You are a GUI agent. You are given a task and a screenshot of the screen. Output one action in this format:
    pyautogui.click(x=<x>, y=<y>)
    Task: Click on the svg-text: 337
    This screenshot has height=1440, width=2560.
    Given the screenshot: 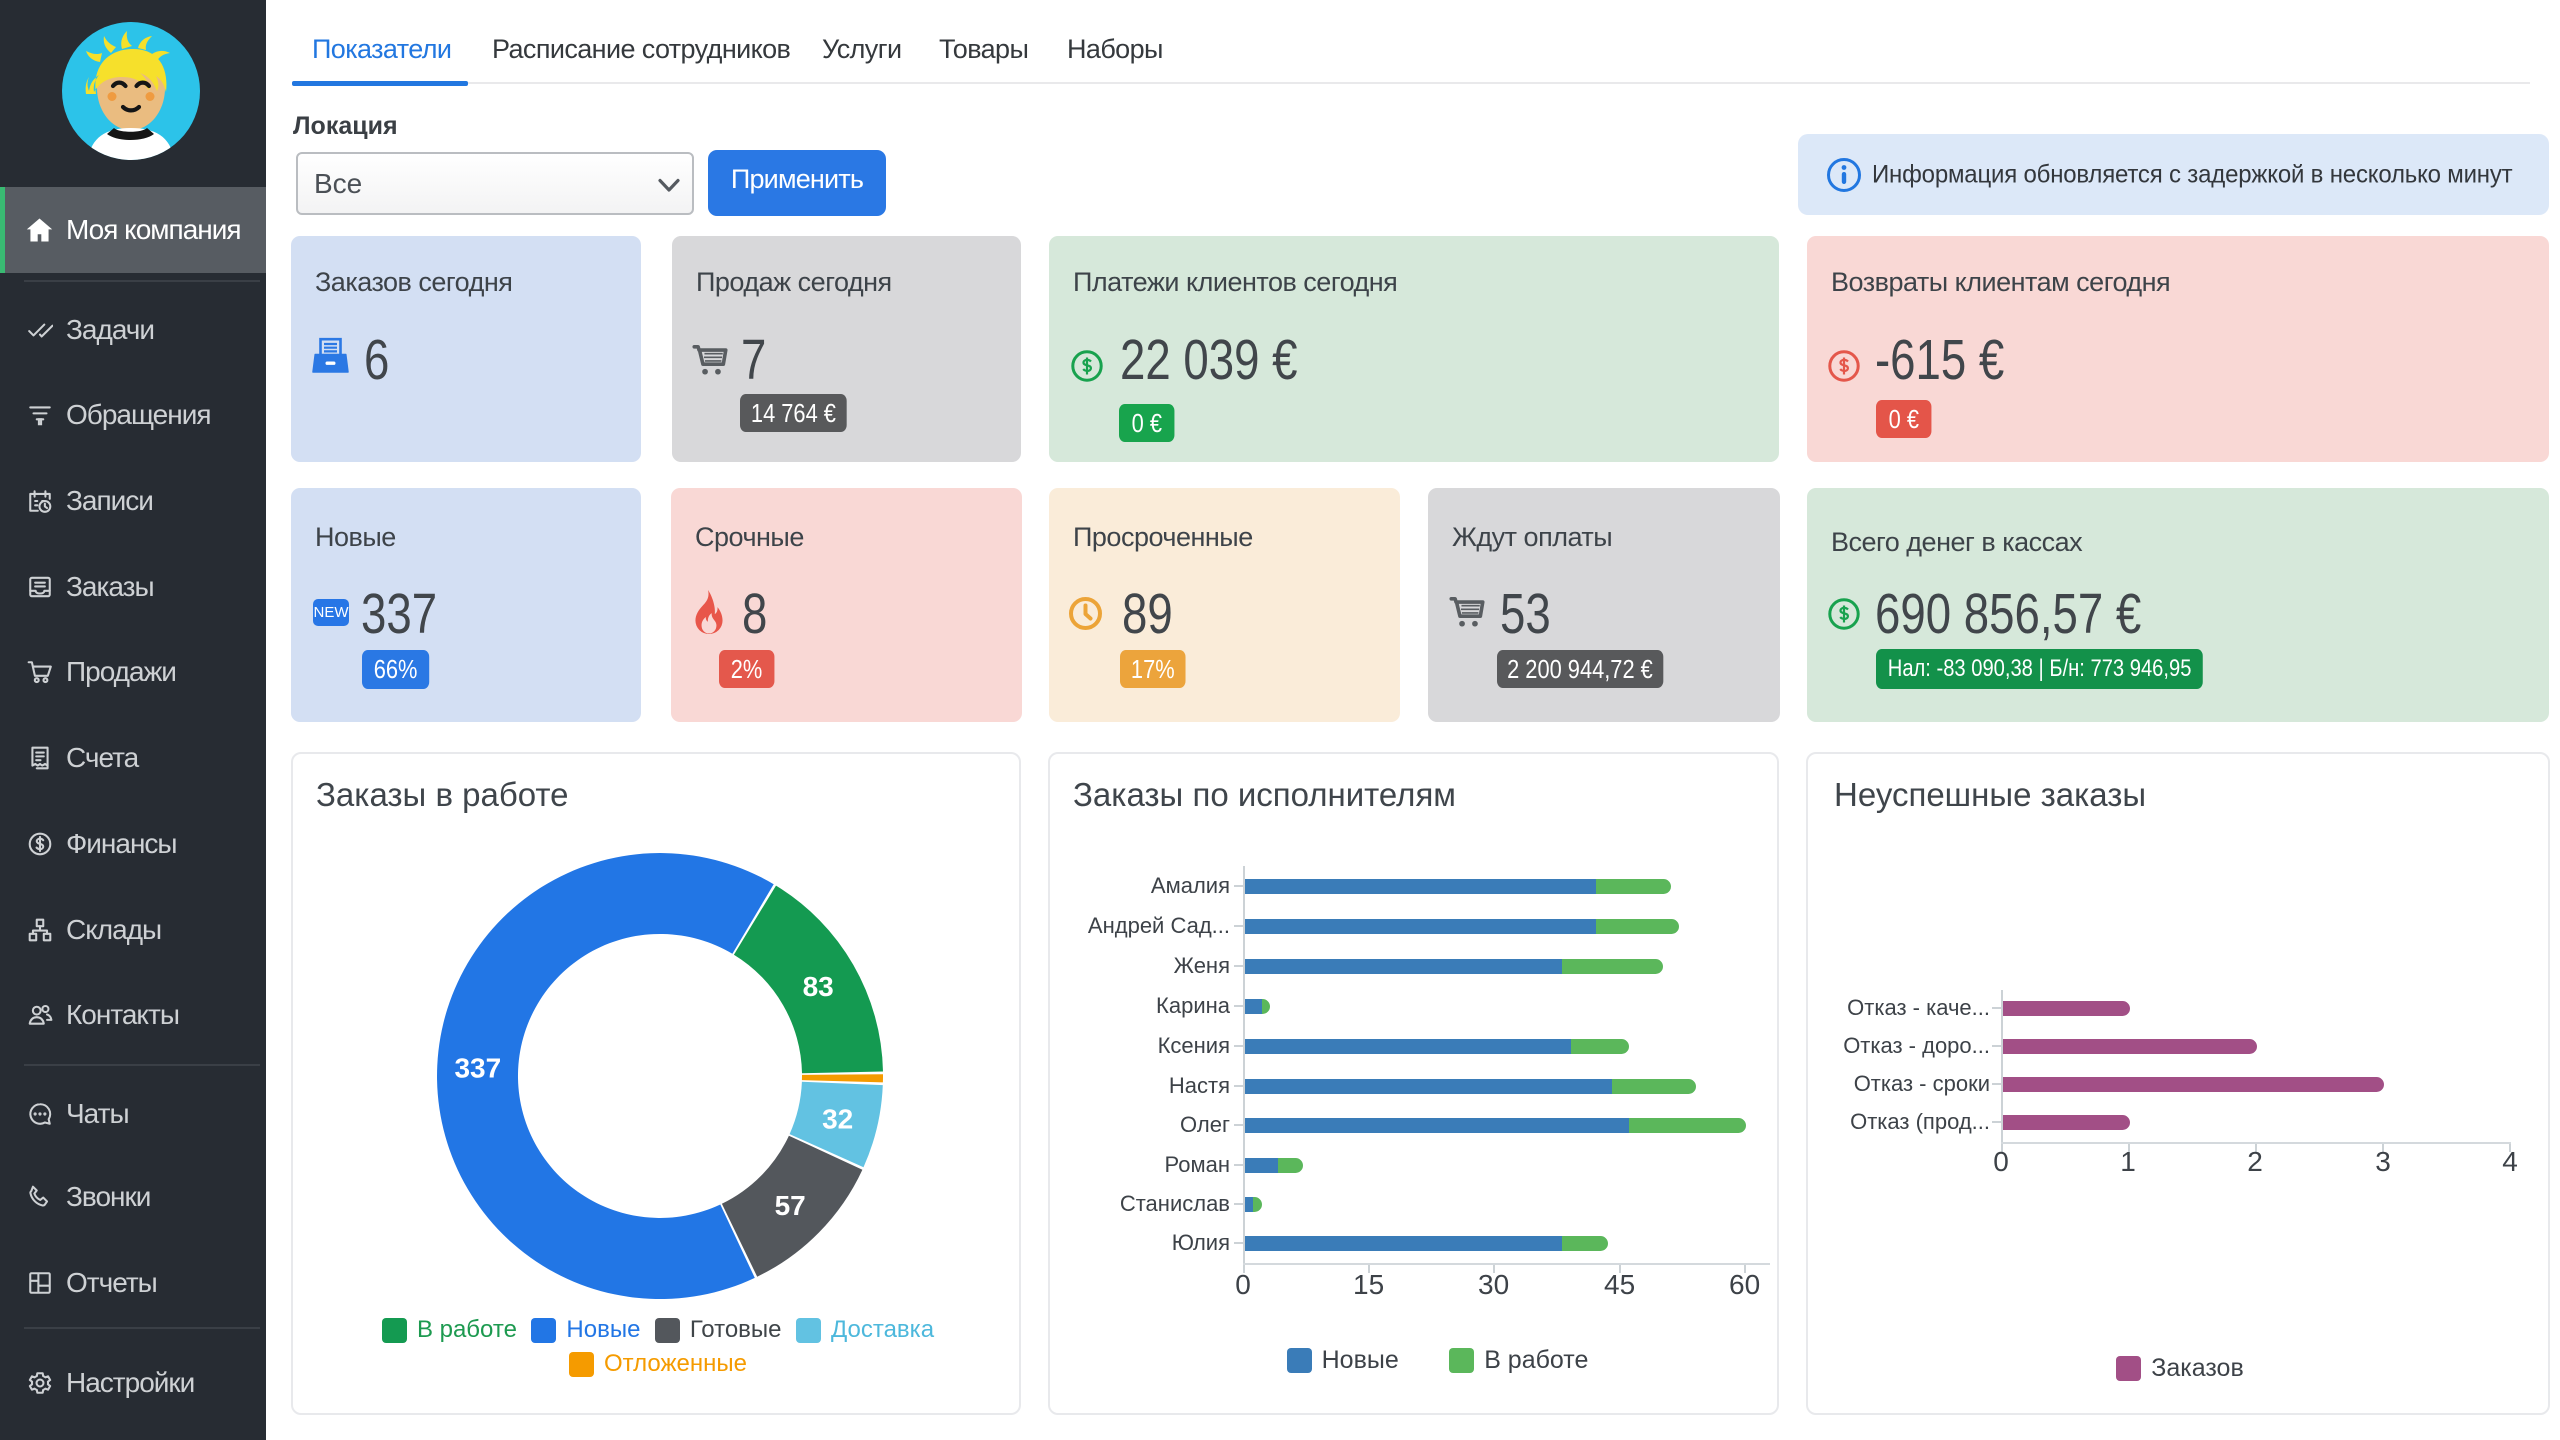 What is the action you would take?
    pyautogui.click(x=477, y=1067)
    